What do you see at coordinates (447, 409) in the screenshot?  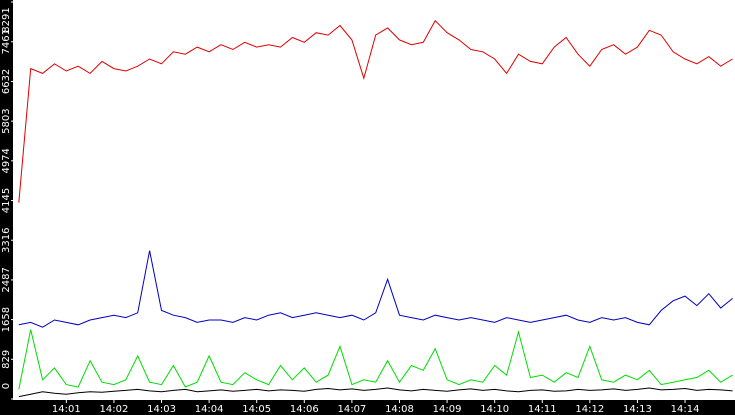 I see `x-tick-label: 14:09` at bounding box center [447, 409].